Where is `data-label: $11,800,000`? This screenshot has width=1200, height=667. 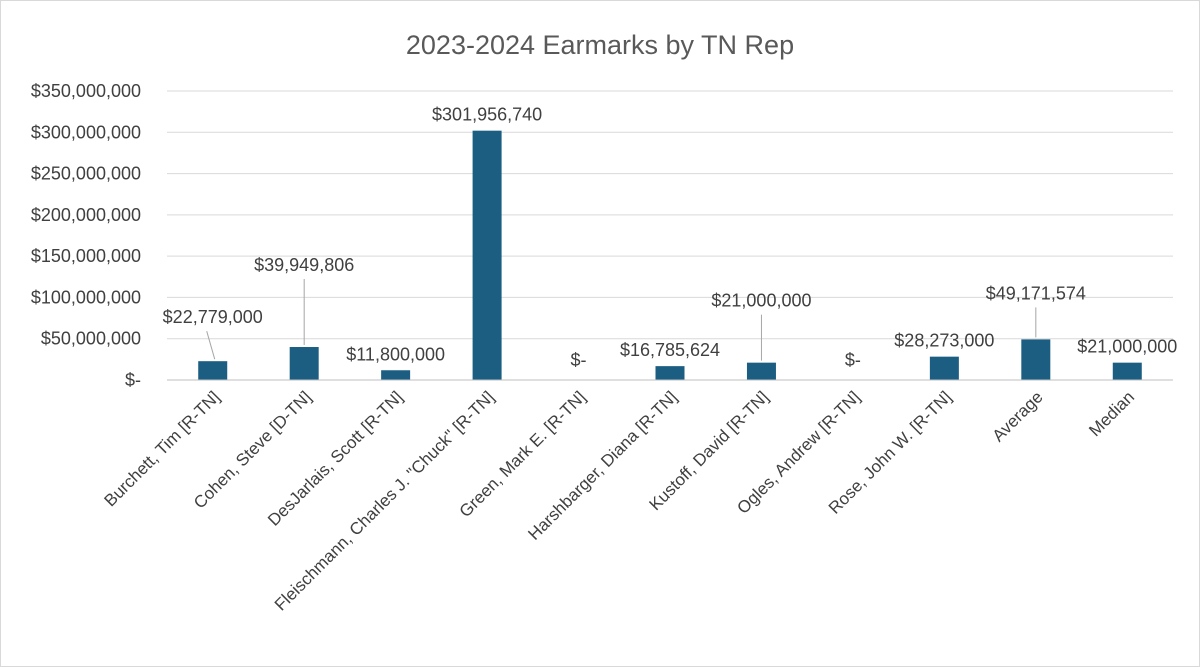
data-label: $11,800,000 is located at coordinates (395, 354).